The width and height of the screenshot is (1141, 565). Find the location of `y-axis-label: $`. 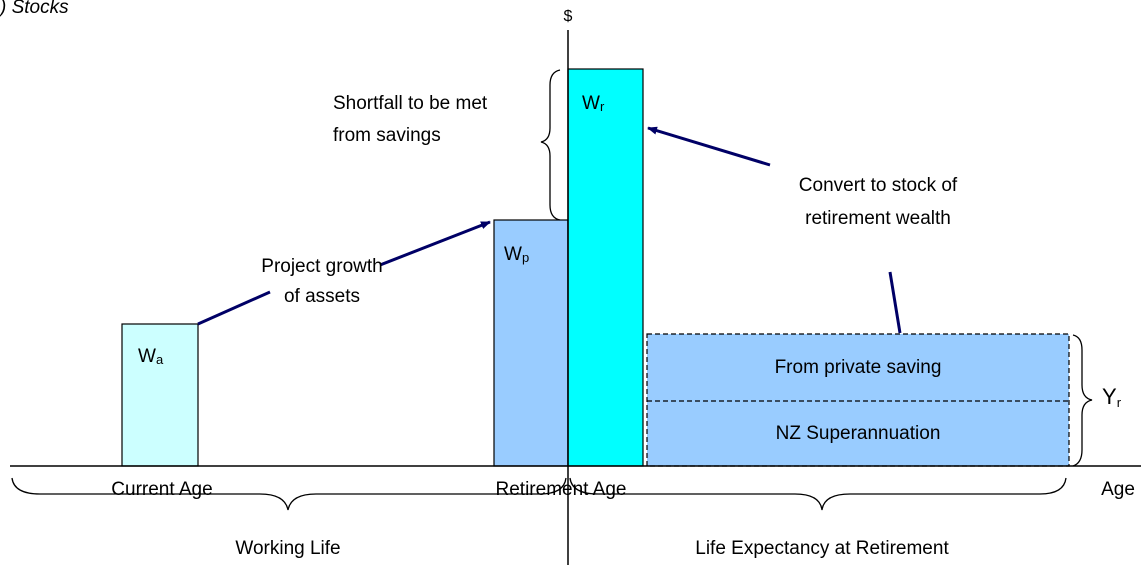

y-axis-label: $ is located at coordinates (568, 16).